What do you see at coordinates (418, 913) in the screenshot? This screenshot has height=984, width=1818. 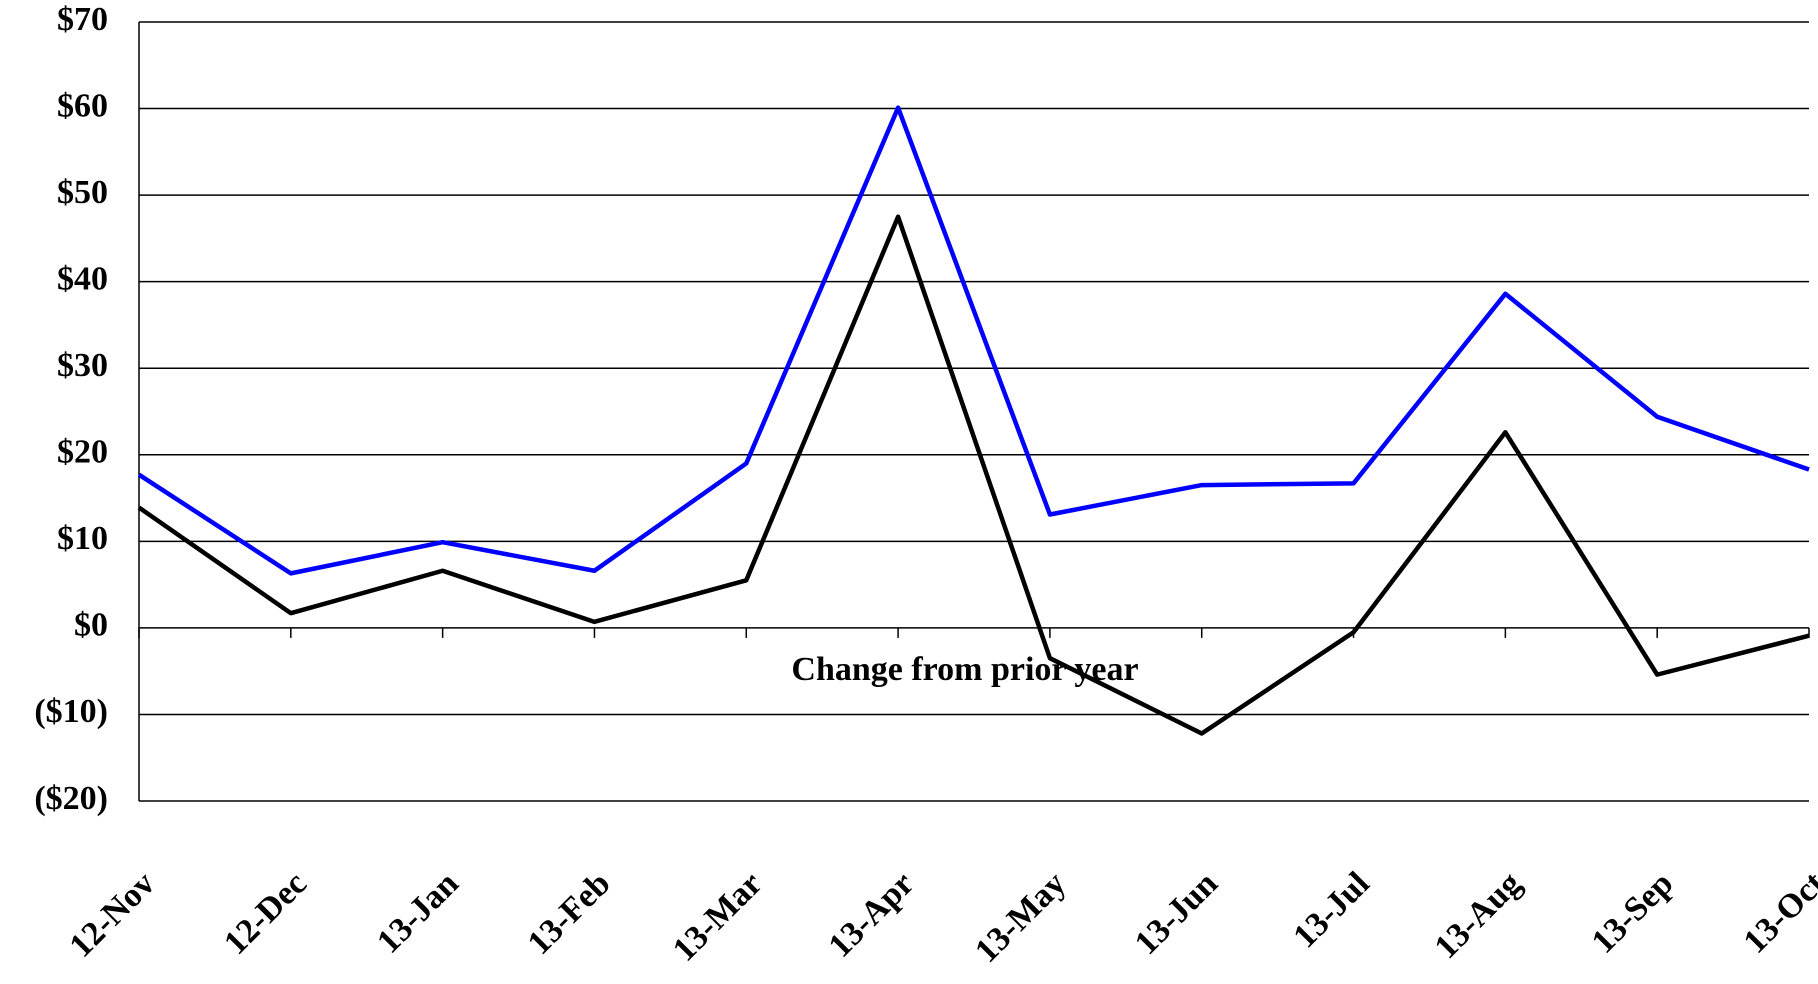 I see `x-tick-label: 13-Jan` at bounding box center [418, 913].